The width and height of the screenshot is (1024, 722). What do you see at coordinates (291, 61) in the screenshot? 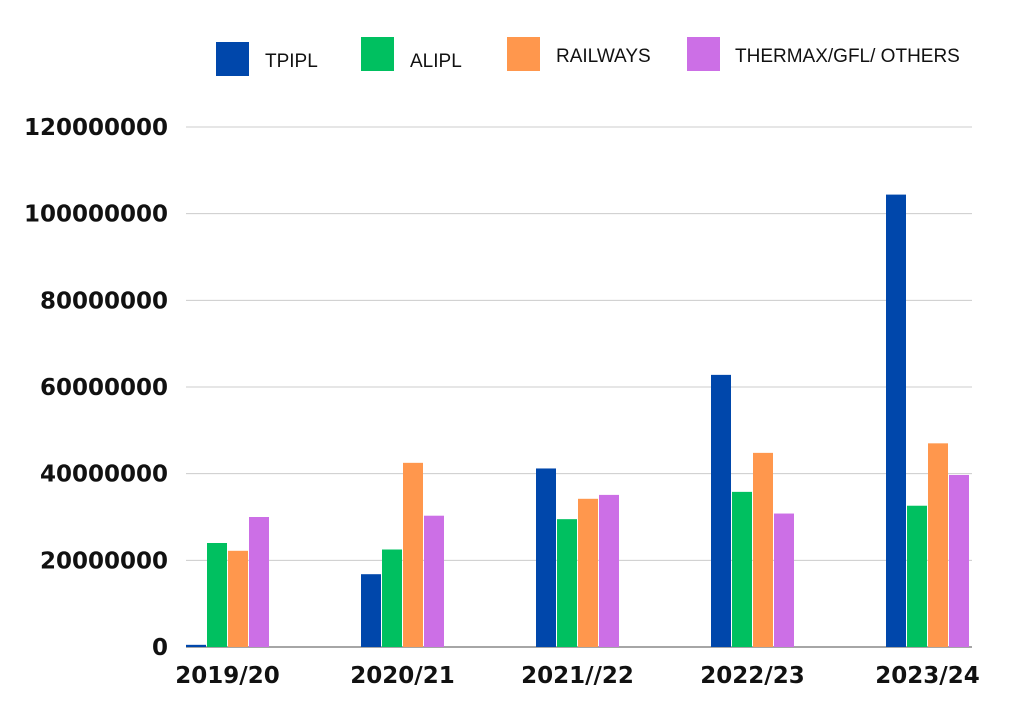
I see `legend-label: TPIPL` at bounding box center [291, 61].